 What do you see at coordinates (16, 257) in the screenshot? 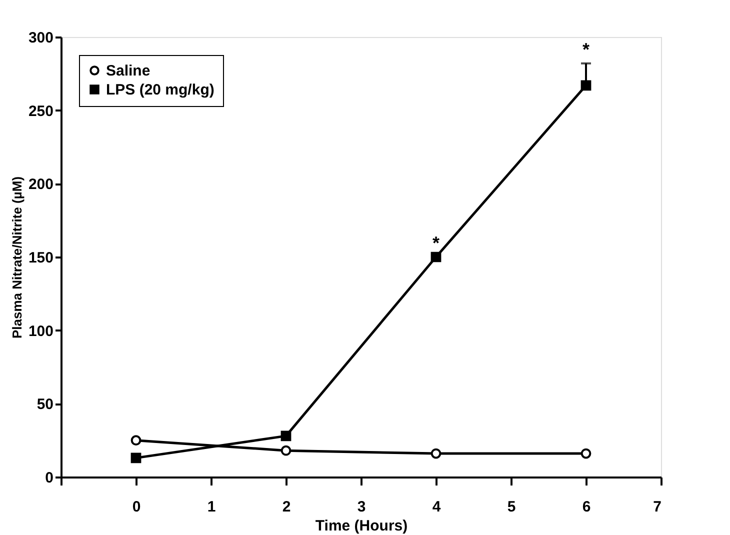
I see `y-axis-title: Plasma Nitrate/Nitrite (µM)` at bounding box center [16, 257].